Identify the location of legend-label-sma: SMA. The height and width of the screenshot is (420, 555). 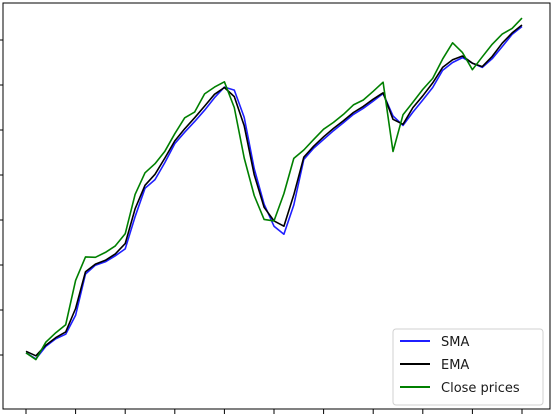
(455, 342).